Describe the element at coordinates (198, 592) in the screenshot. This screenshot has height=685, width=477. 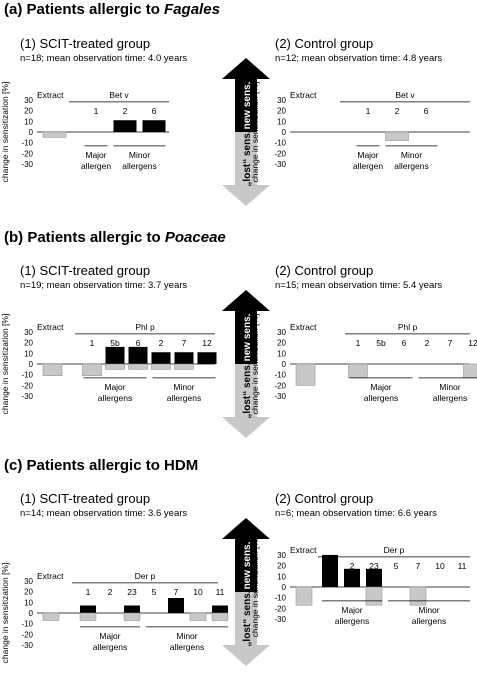
I see `component-label: 10` at that location.